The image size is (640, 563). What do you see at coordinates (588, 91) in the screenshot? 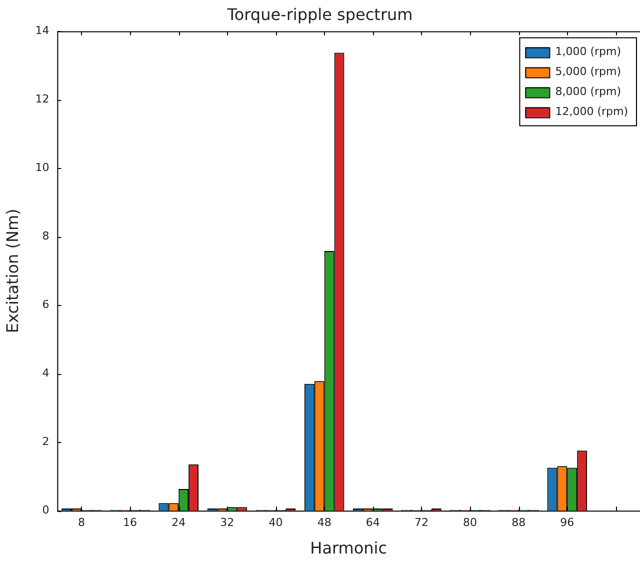
I see `legend-label: 8,000 (rpm)` at bounding box center [588, 91].